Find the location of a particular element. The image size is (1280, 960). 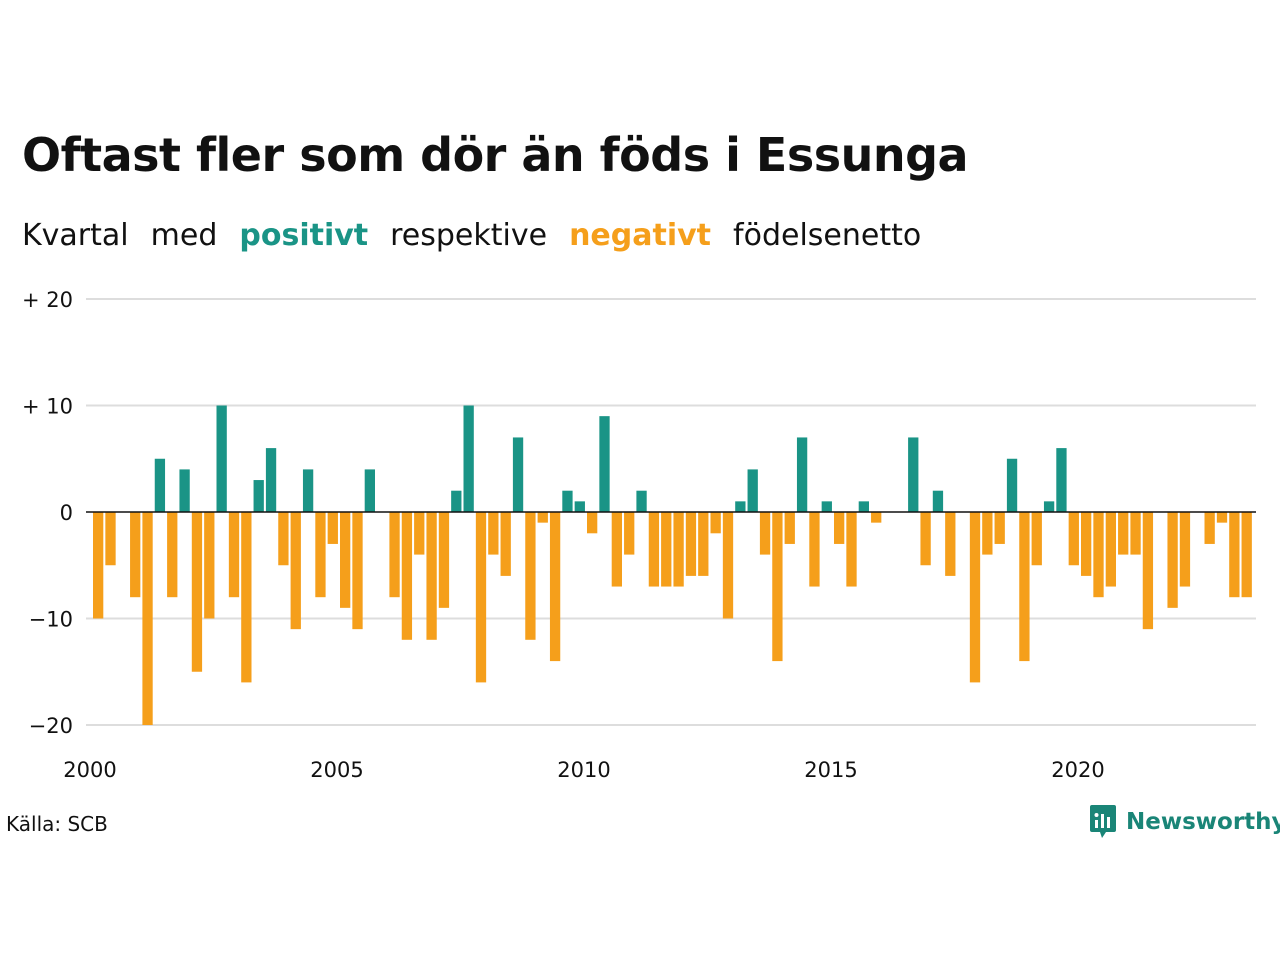

subtitle-positive-word: positivt is located at coordinates (304, 235).